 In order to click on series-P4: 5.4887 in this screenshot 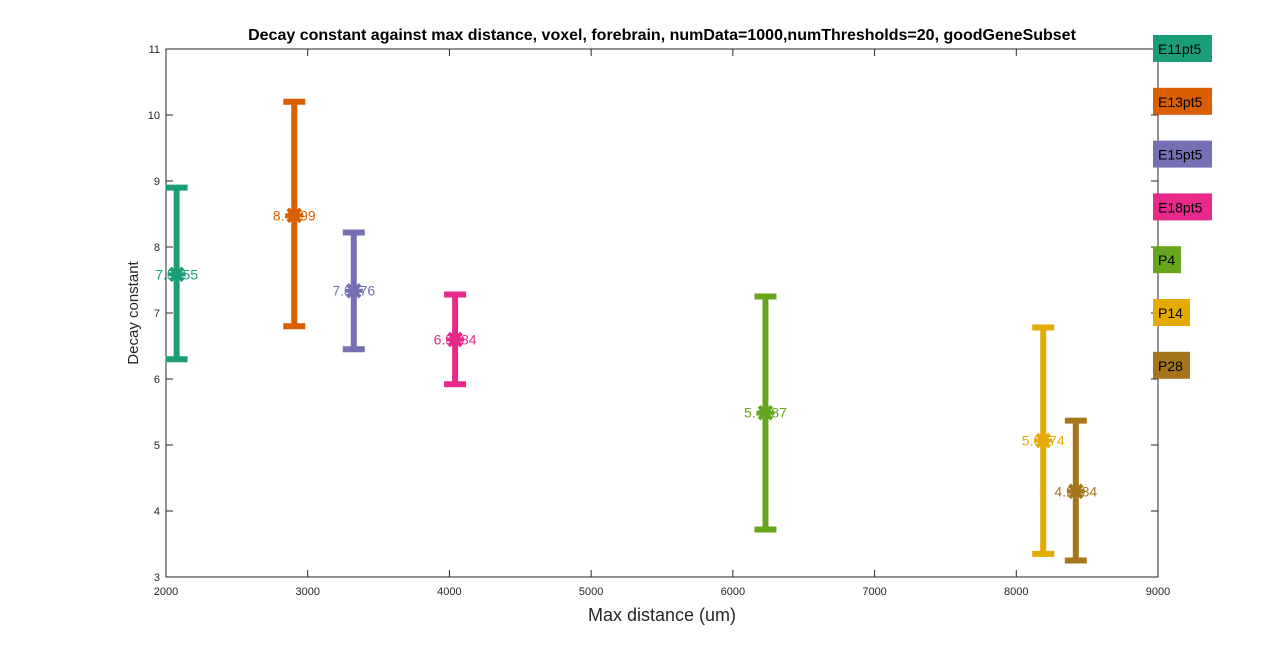, I will do `click(765, 413)`.